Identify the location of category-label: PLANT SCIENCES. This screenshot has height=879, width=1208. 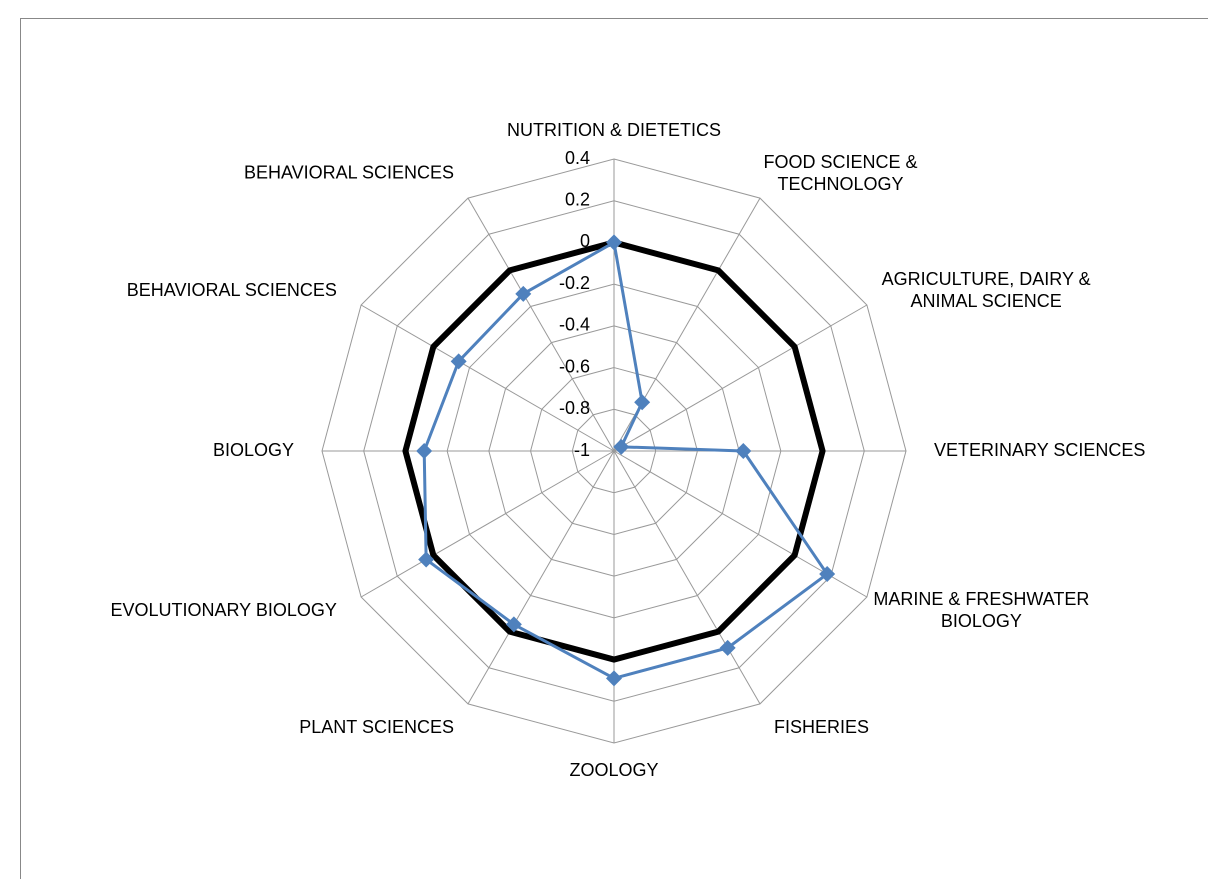
(376, 727).